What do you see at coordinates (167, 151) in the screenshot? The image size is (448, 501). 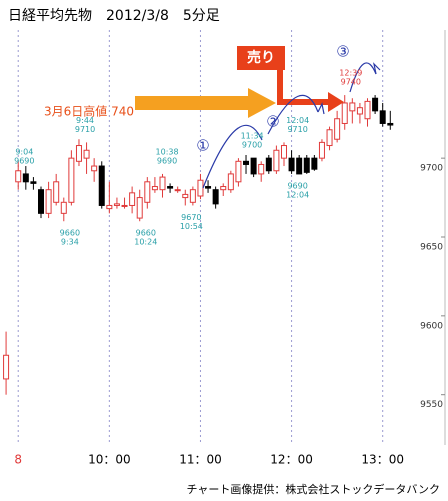 I see `annotation: 10:38` at bounding box center [167, 151].